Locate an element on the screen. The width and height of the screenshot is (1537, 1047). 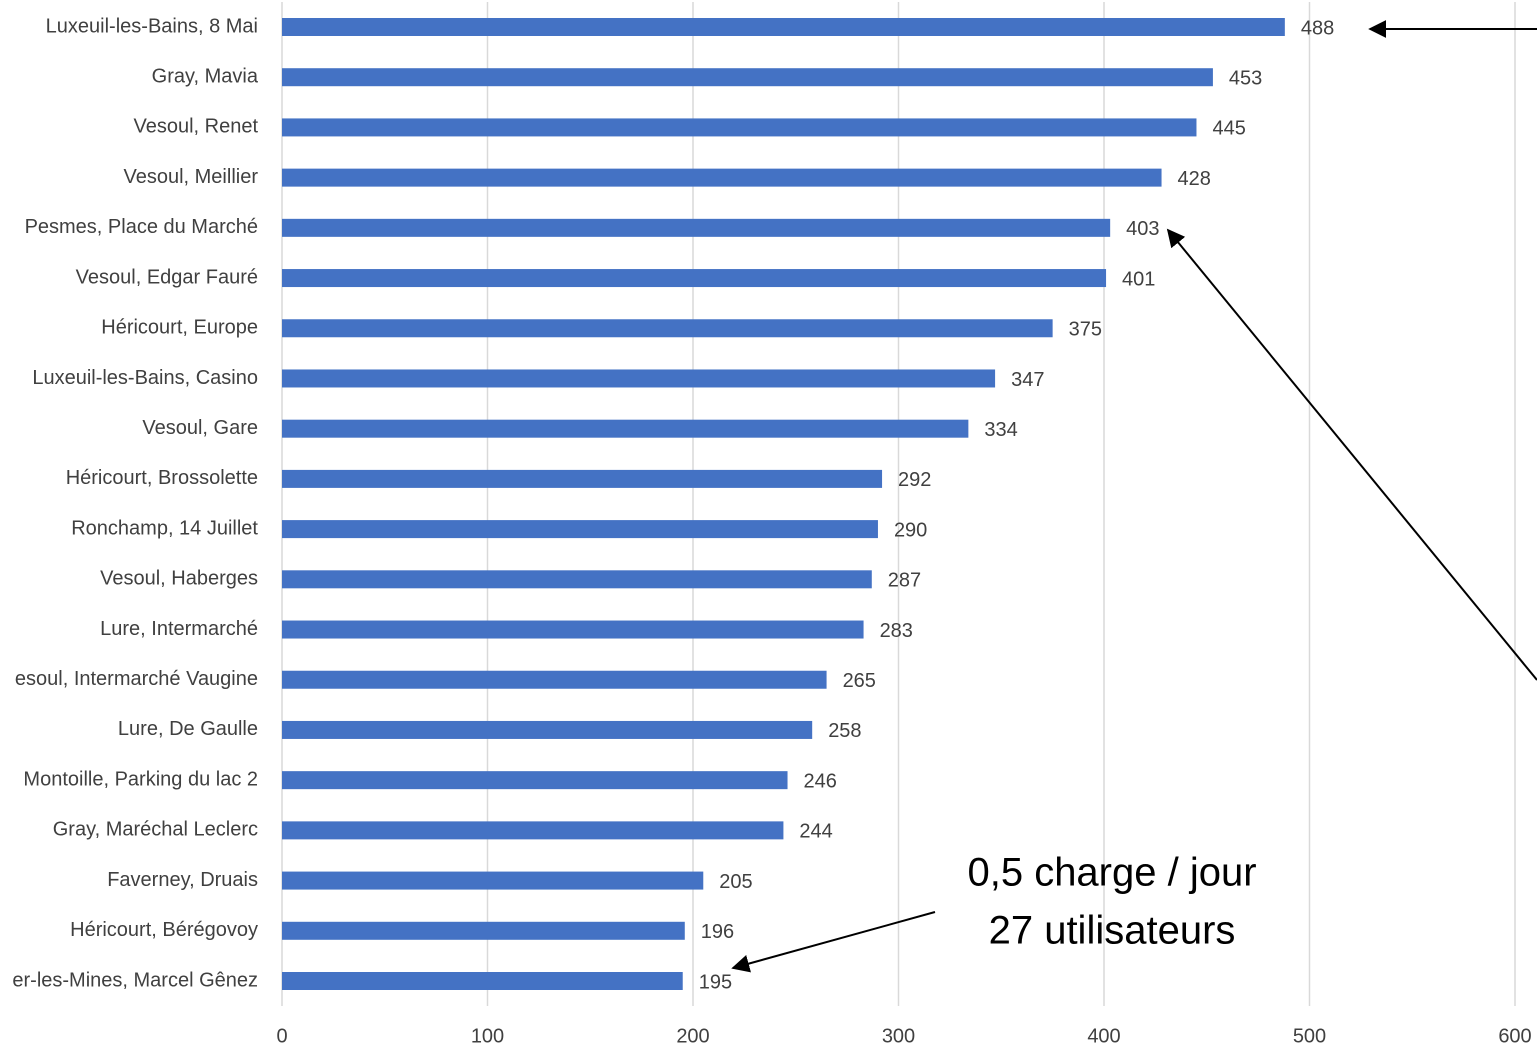
y-tick-label: Héricourt, Brossolette is located at coordinates (162, 478).